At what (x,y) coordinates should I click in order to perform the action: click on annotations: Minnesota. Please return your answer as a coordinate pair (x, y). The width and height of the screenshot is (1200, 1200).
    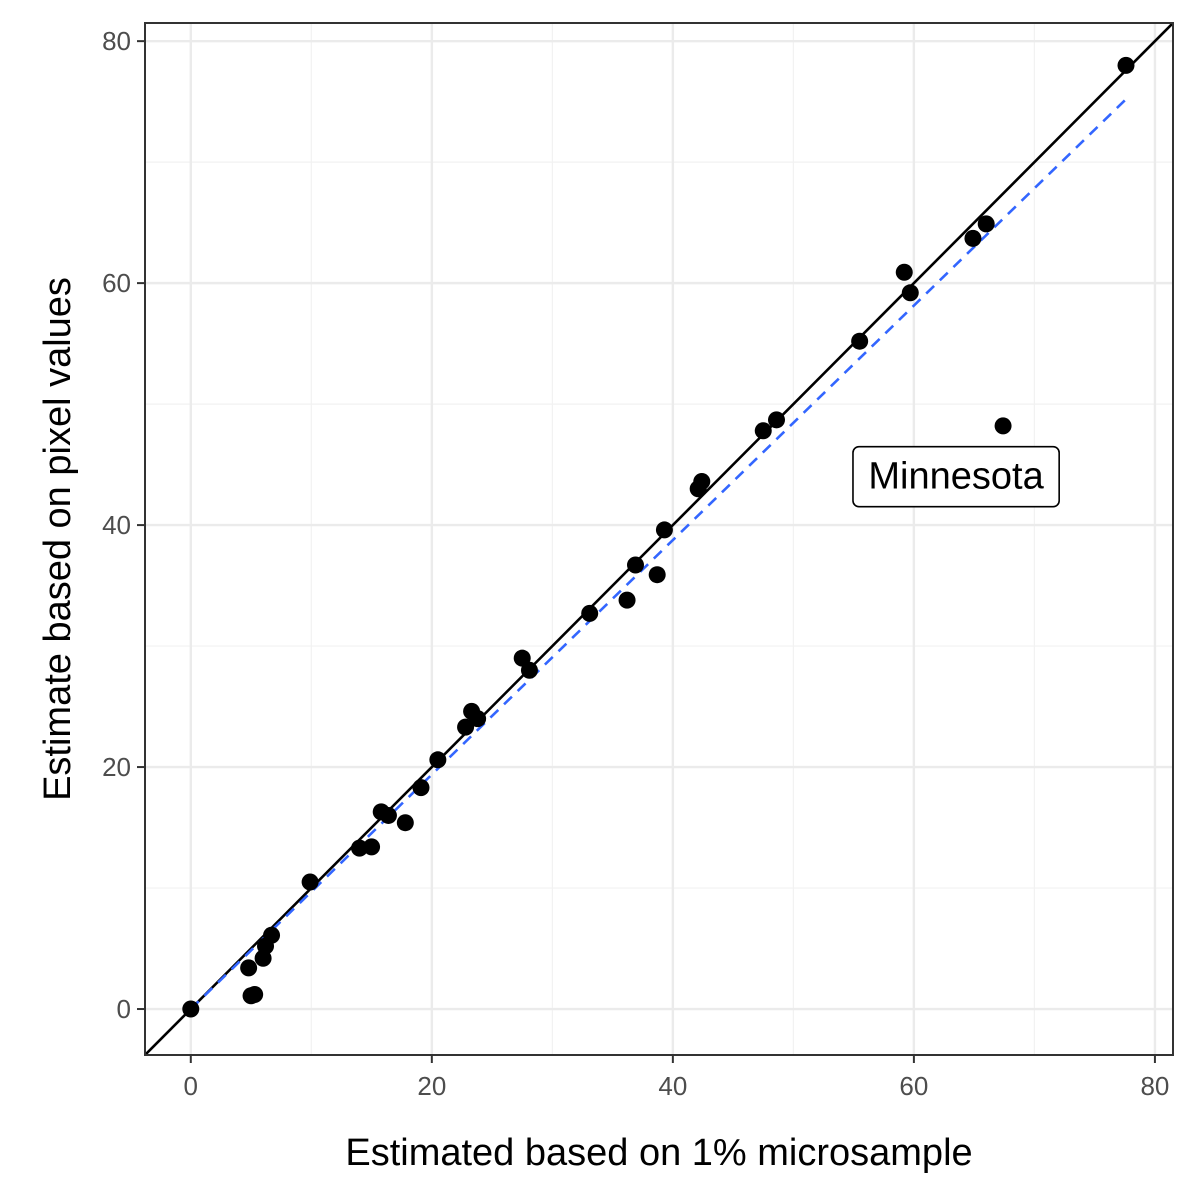
    Looking at the image, I should click on (956, 476).